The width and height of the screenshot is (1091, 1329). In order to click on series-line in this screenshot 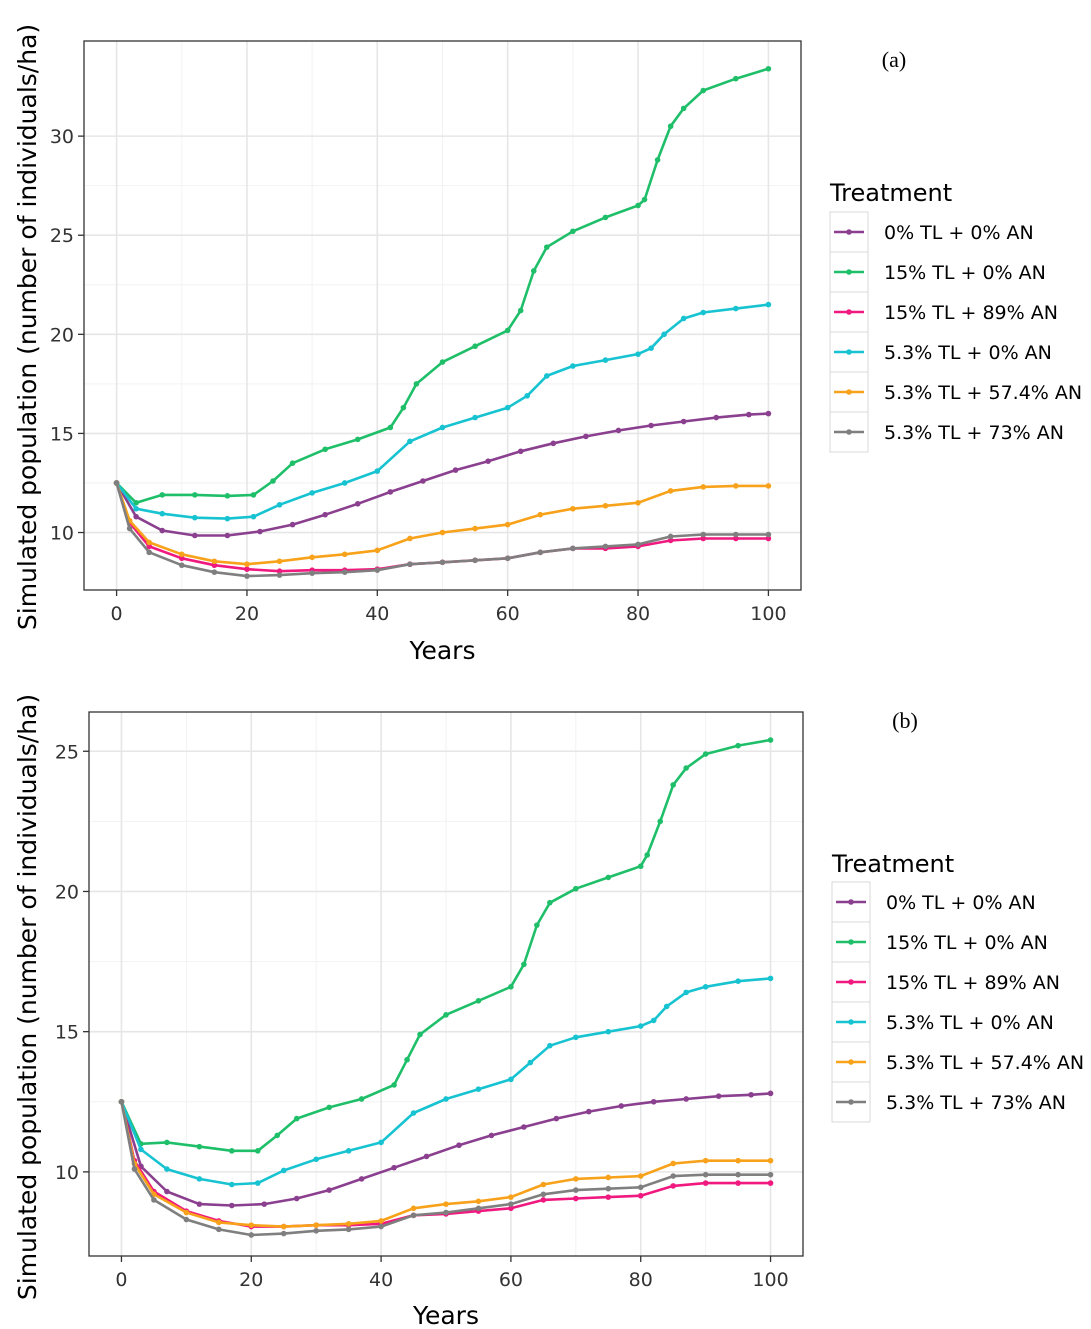, I will do `click(446, 1149)`.